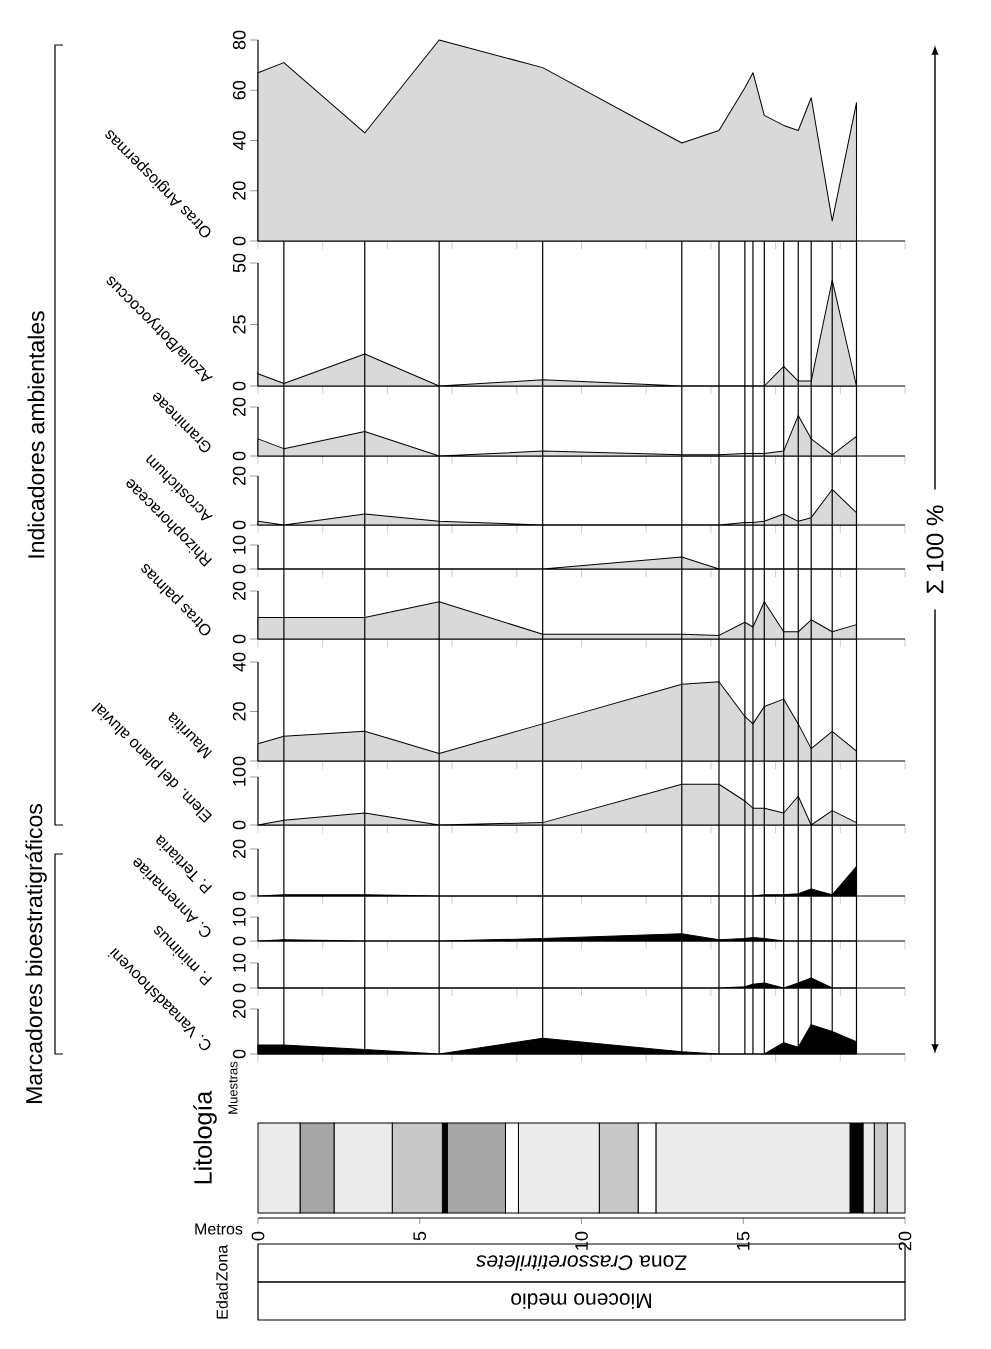  What do you see at coordinates (205, 1137) in the screenshot?
I see `chart-title: Litología` at bounding box center [205, 1137].